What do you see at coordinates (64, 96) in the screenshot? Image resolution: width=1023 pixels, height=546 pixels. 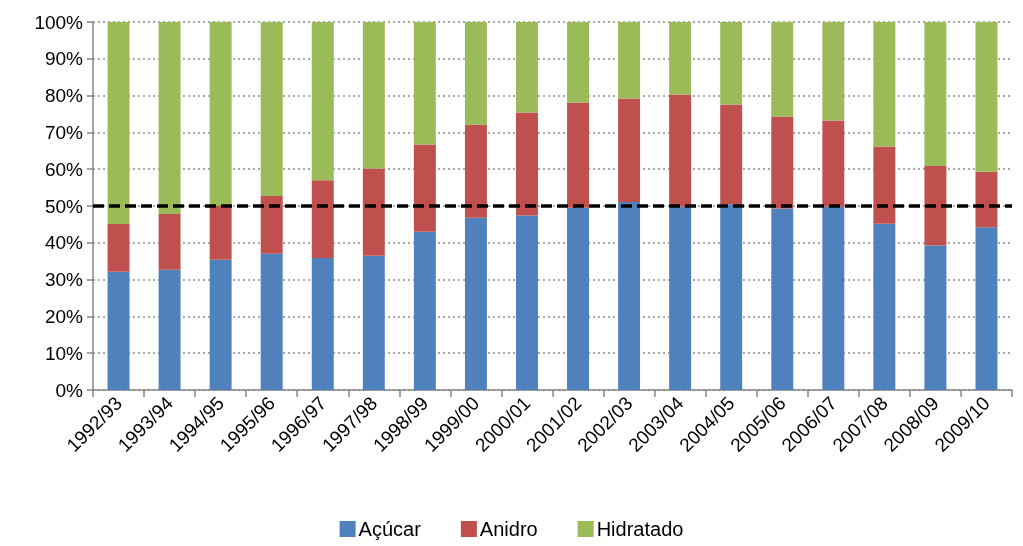 I see `y-tick-label: 80%` at bounding box center [64, 96].